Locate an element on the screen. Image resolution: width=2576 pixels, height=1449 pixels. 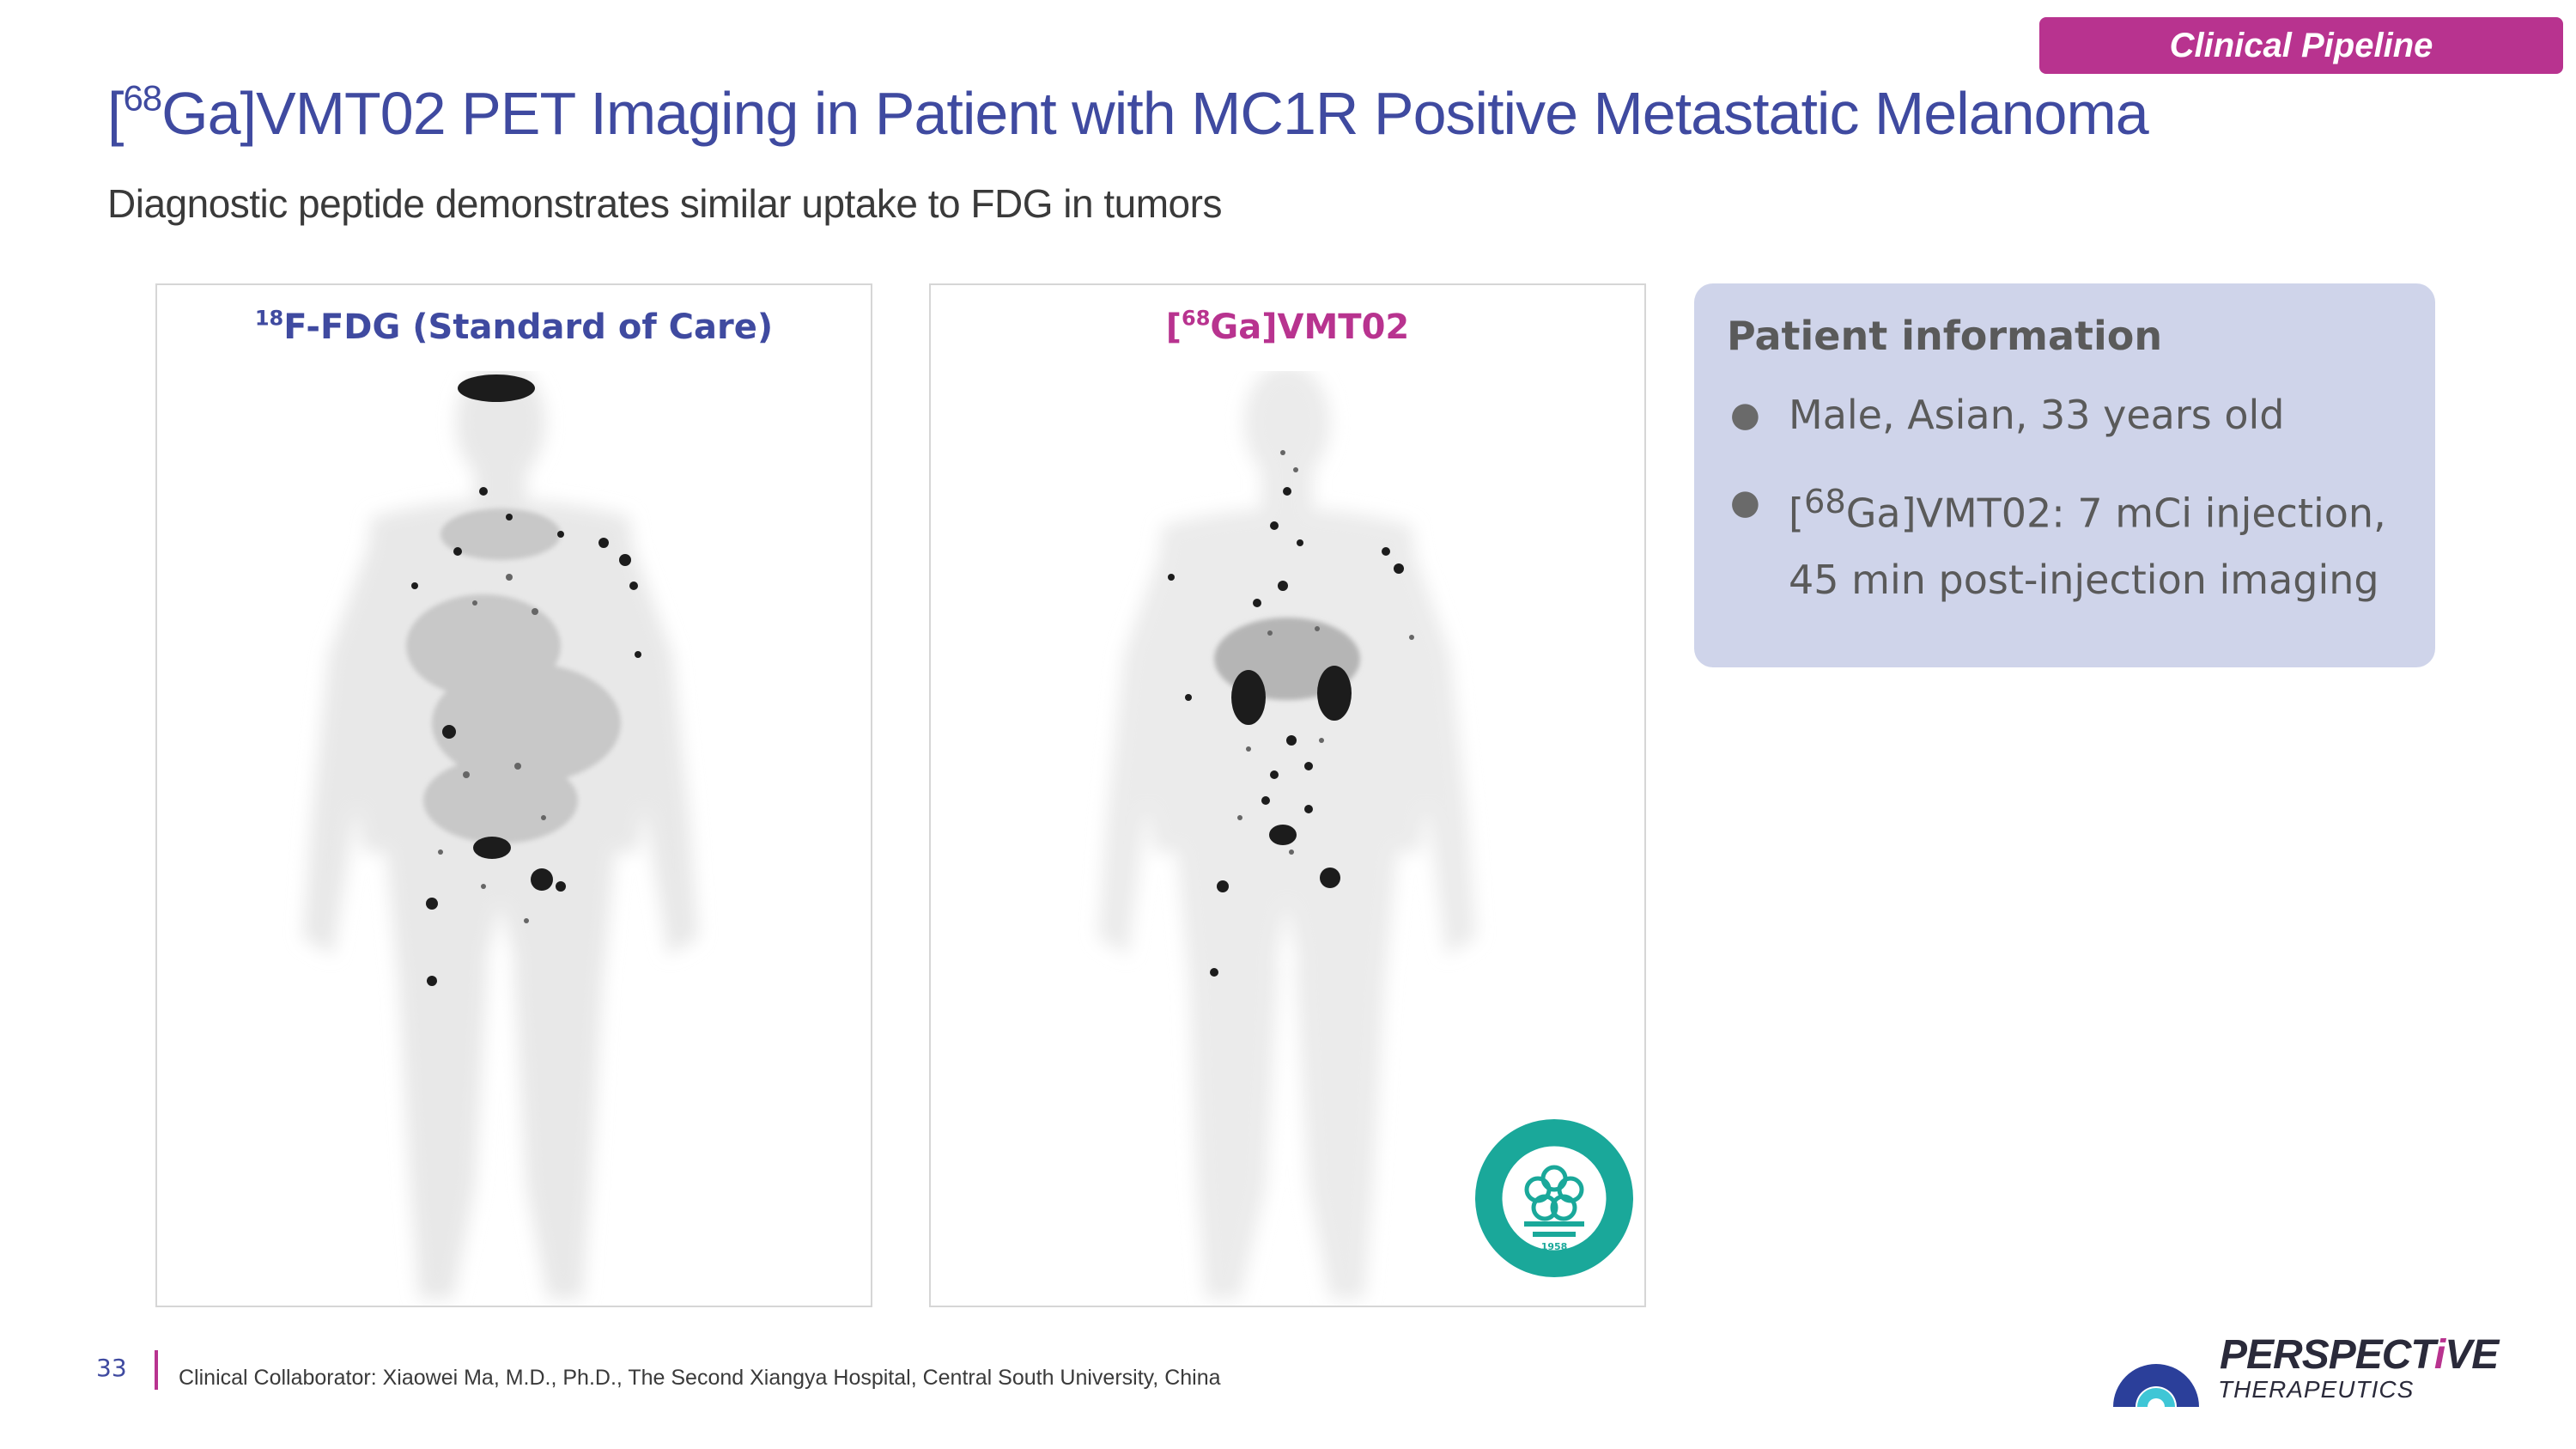
fdg-pet-scan-image is located at coordinates (501, 835).